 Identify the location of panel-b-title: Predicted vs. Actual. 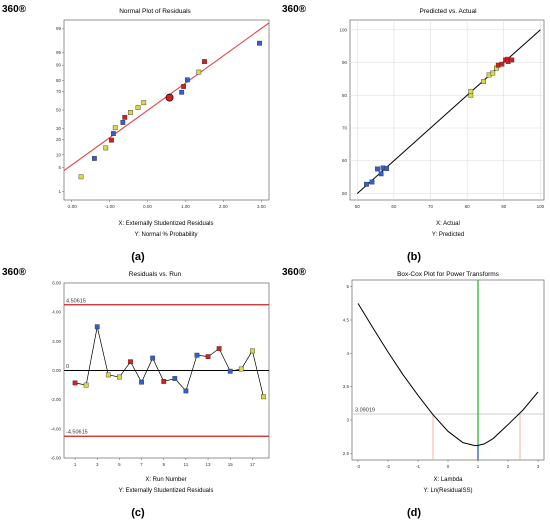
(448, 11).